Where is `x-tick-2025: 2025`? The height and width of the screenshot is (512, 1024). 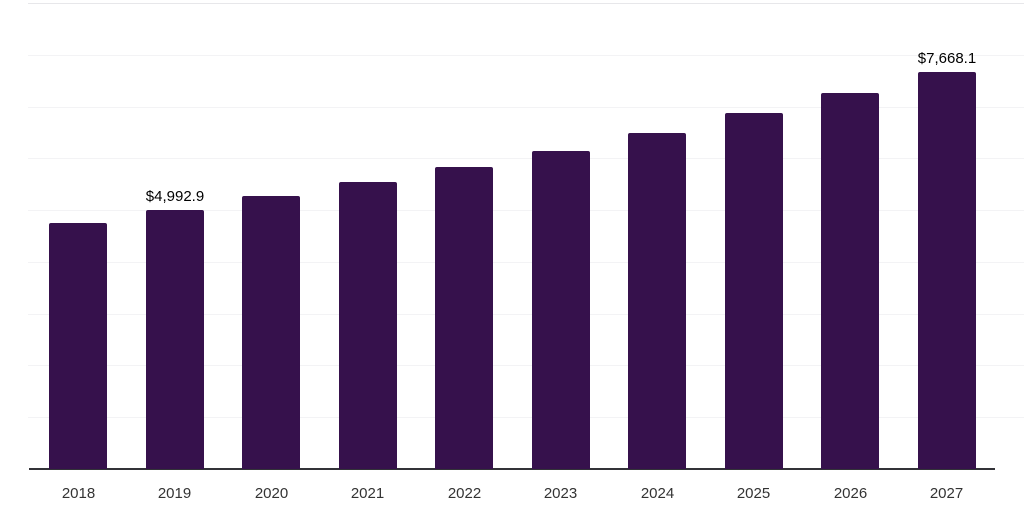 x-tick-2025: 2025 is located at coordinates (753, 493).